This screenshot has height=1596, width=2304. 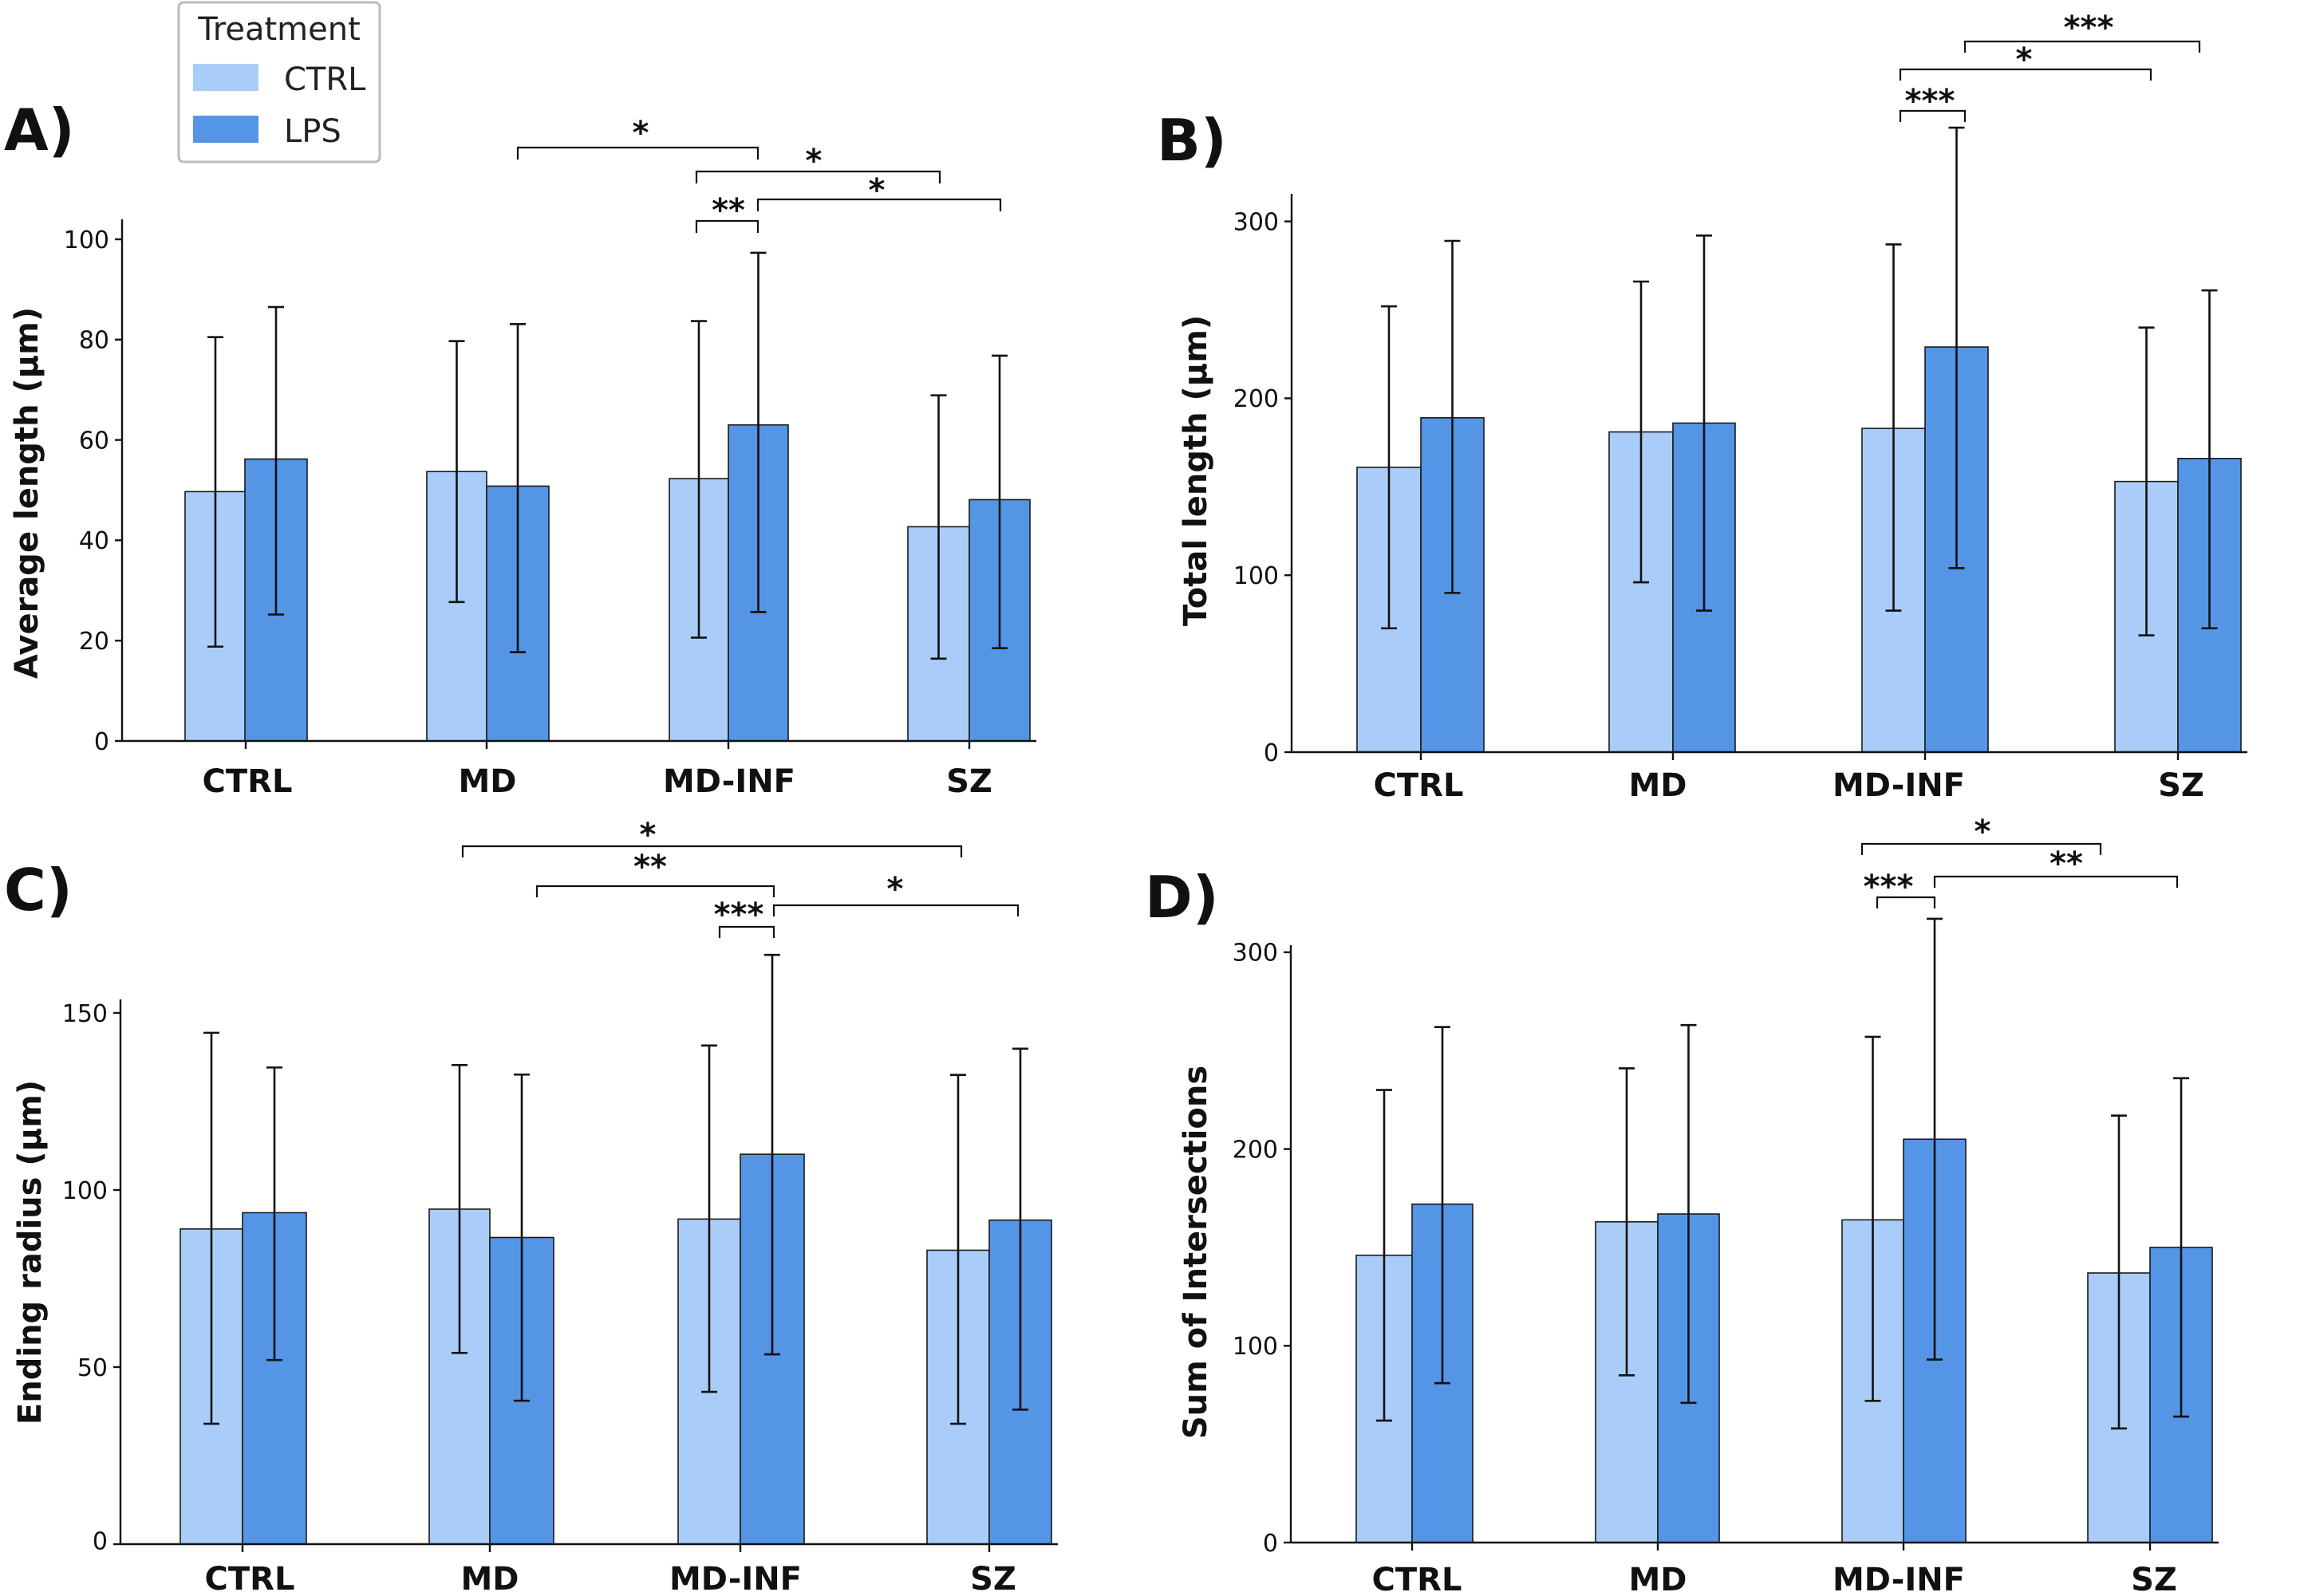 I want to click on y-axis-label-c: Ending radius (µm), so click(x=31, y=1252).